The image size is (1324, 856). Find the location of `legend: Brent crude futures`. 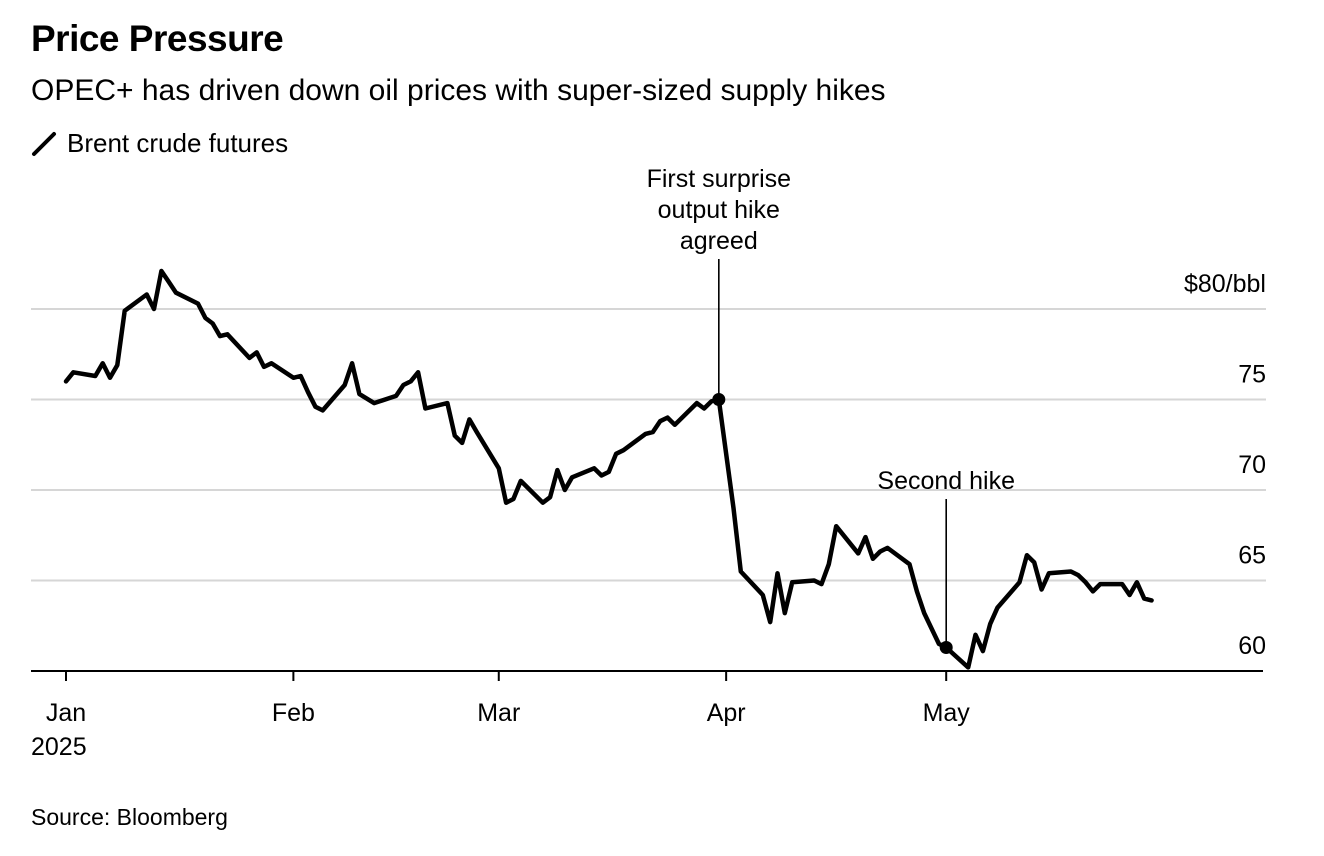

legend: Brent crude futures is located at coordinates (159, 143).